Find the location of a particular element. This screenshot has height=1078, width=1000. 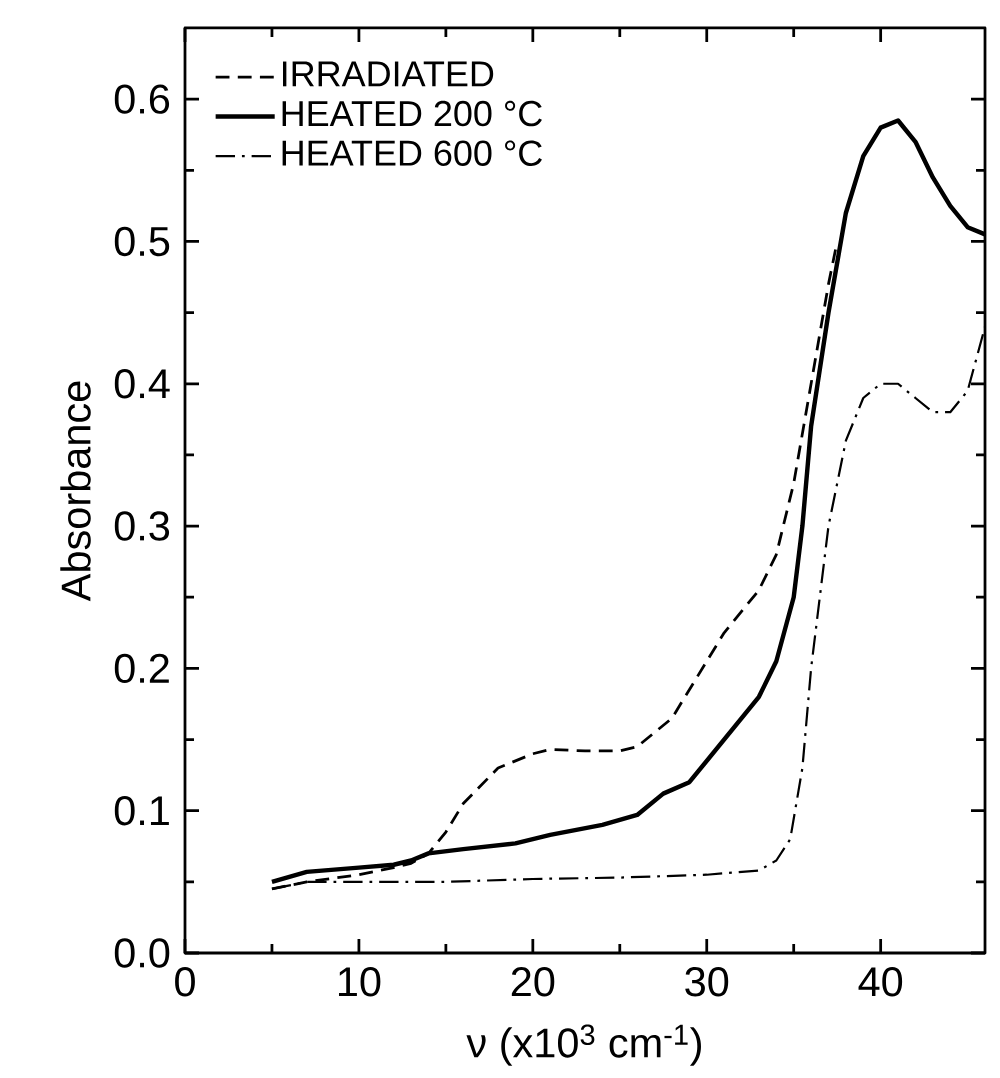

x-tick-label: 10 is located at coordinates (360, 982).